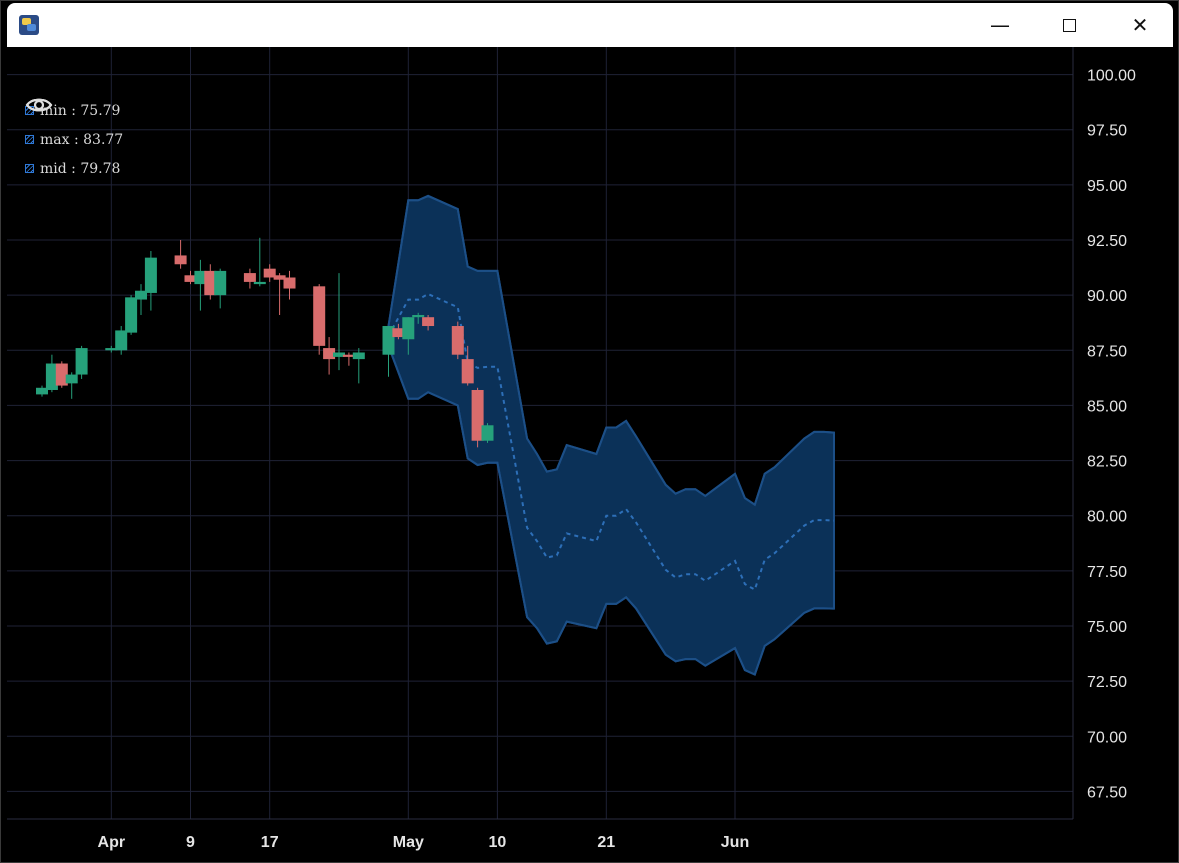  What do you see at coordinates (1107, 241) in the screenshot?
I see `y-axis-tick-label: 92.50` at bounding box center [1107, 241].